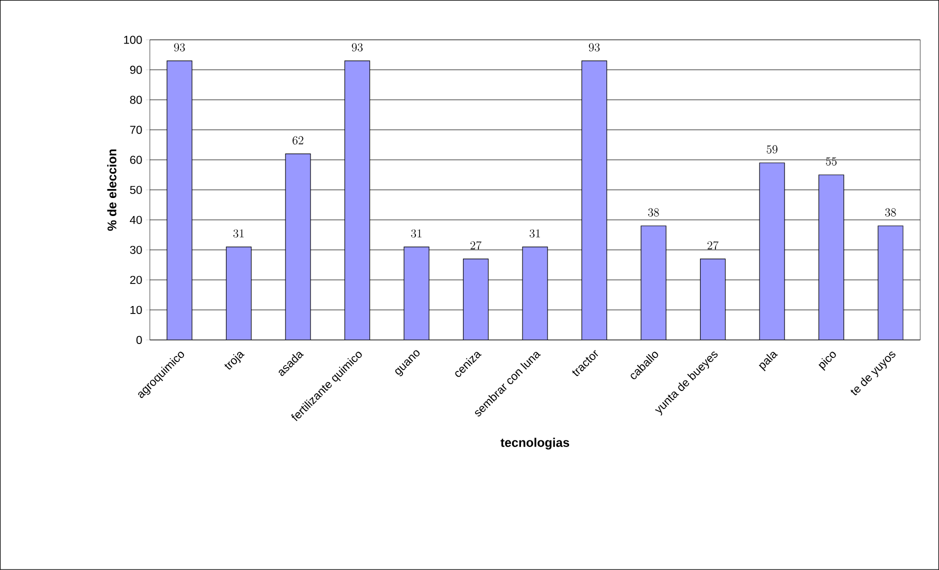 This screenshot has height=570, width=939. Describe the element at coordinates (298, 140) in the screenshot. I see `data-label: 62` at that location.